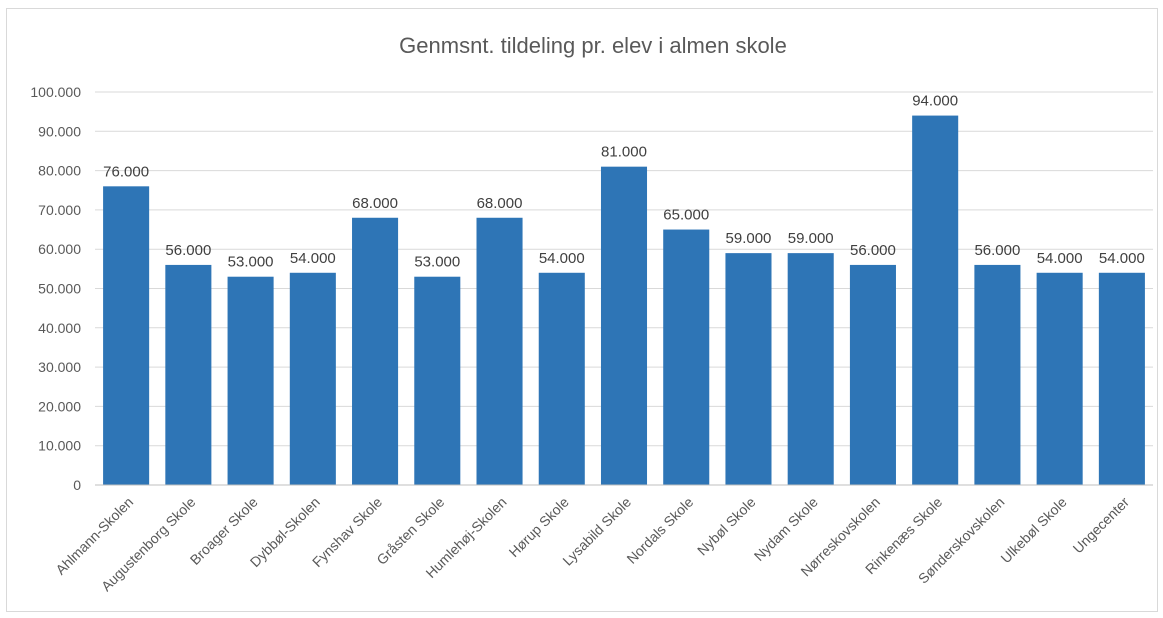 The height and width of the screenshot is (618, 1163). What do you see at coordinates (59, 289) in the screenshot?
I see `y-tick-label: 50.000` at bounding box center [59, 289].